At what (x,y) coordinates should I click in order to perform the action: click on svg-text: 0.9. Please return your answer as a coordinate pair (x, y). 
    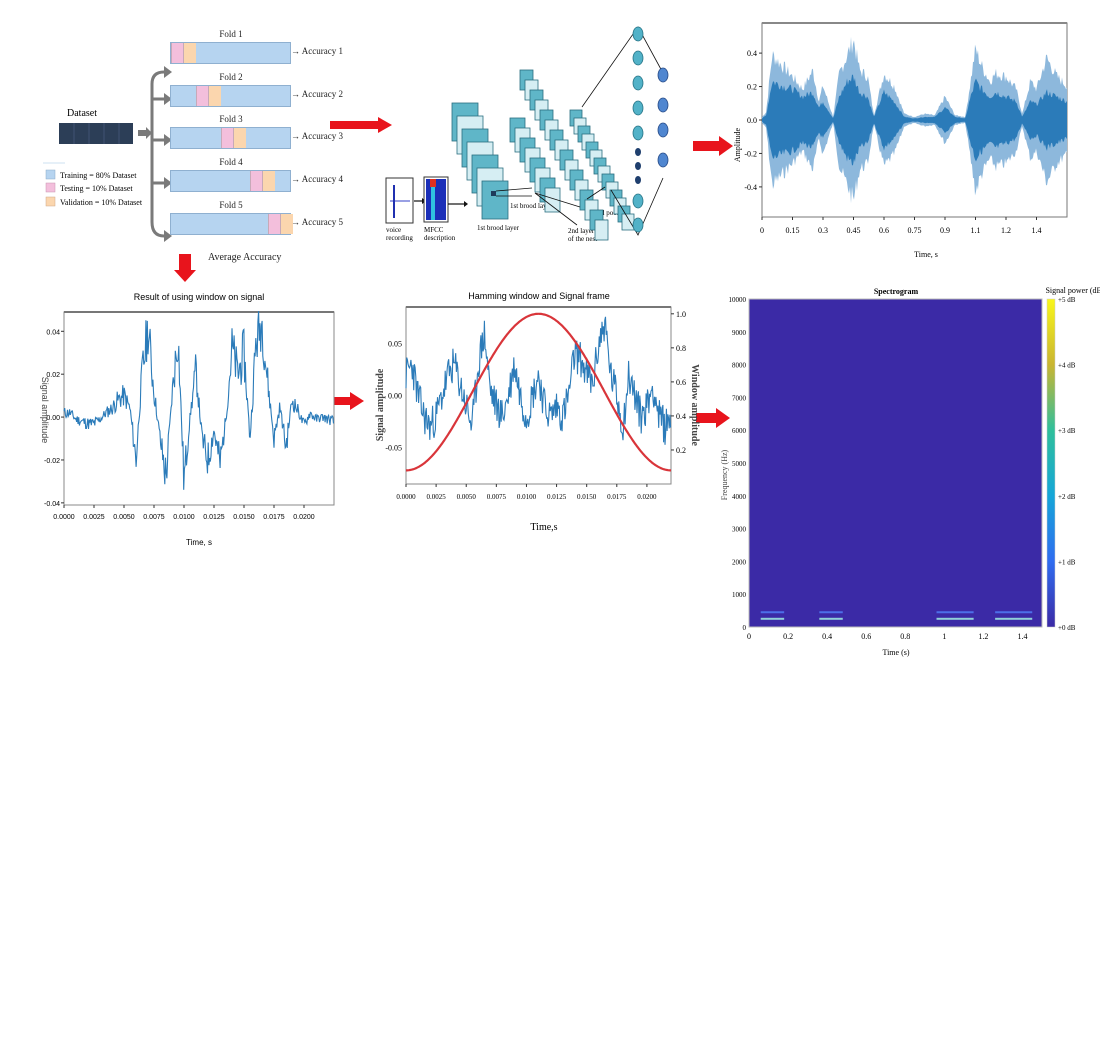
    Looking at the image, I should click on (945, 230).